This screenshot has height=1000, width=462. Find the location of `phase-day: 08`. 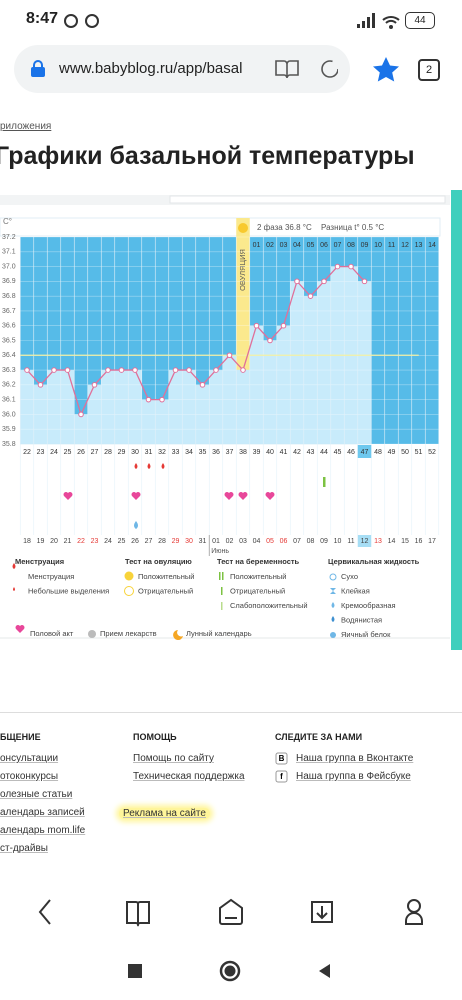

phase-day: 08 is located at coordinates (351, 245).